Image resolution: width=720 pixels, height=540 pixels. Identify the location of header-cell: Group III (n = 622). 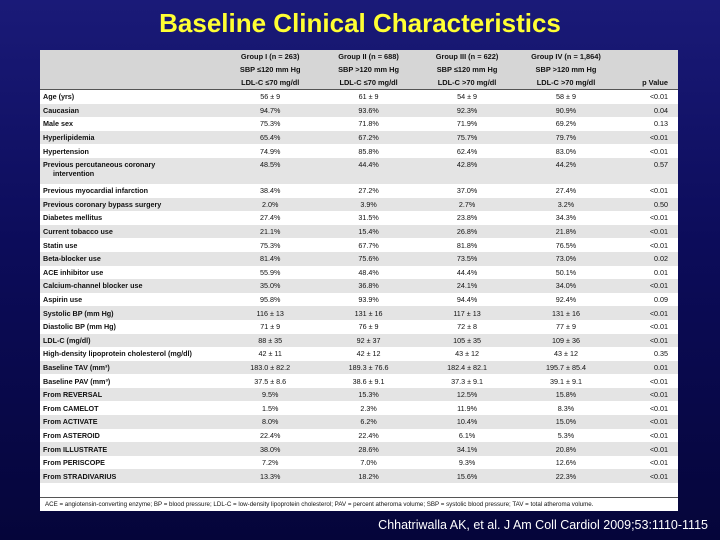
(467, 56).